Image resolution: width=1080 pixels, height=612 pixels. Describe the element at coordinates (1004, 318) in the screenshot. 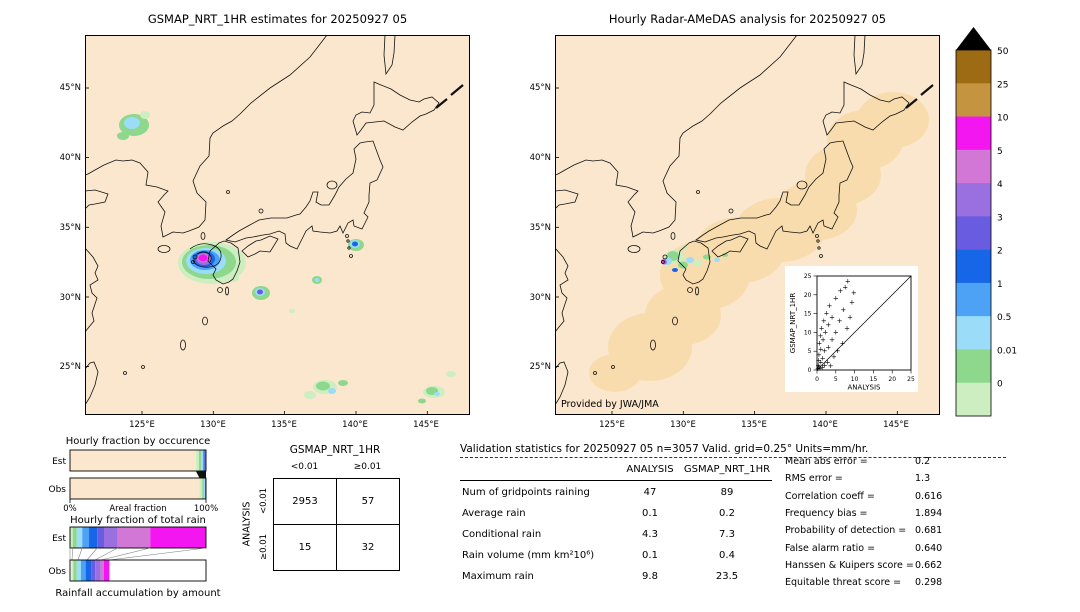

I see `svg-text: 0.5` at that location.